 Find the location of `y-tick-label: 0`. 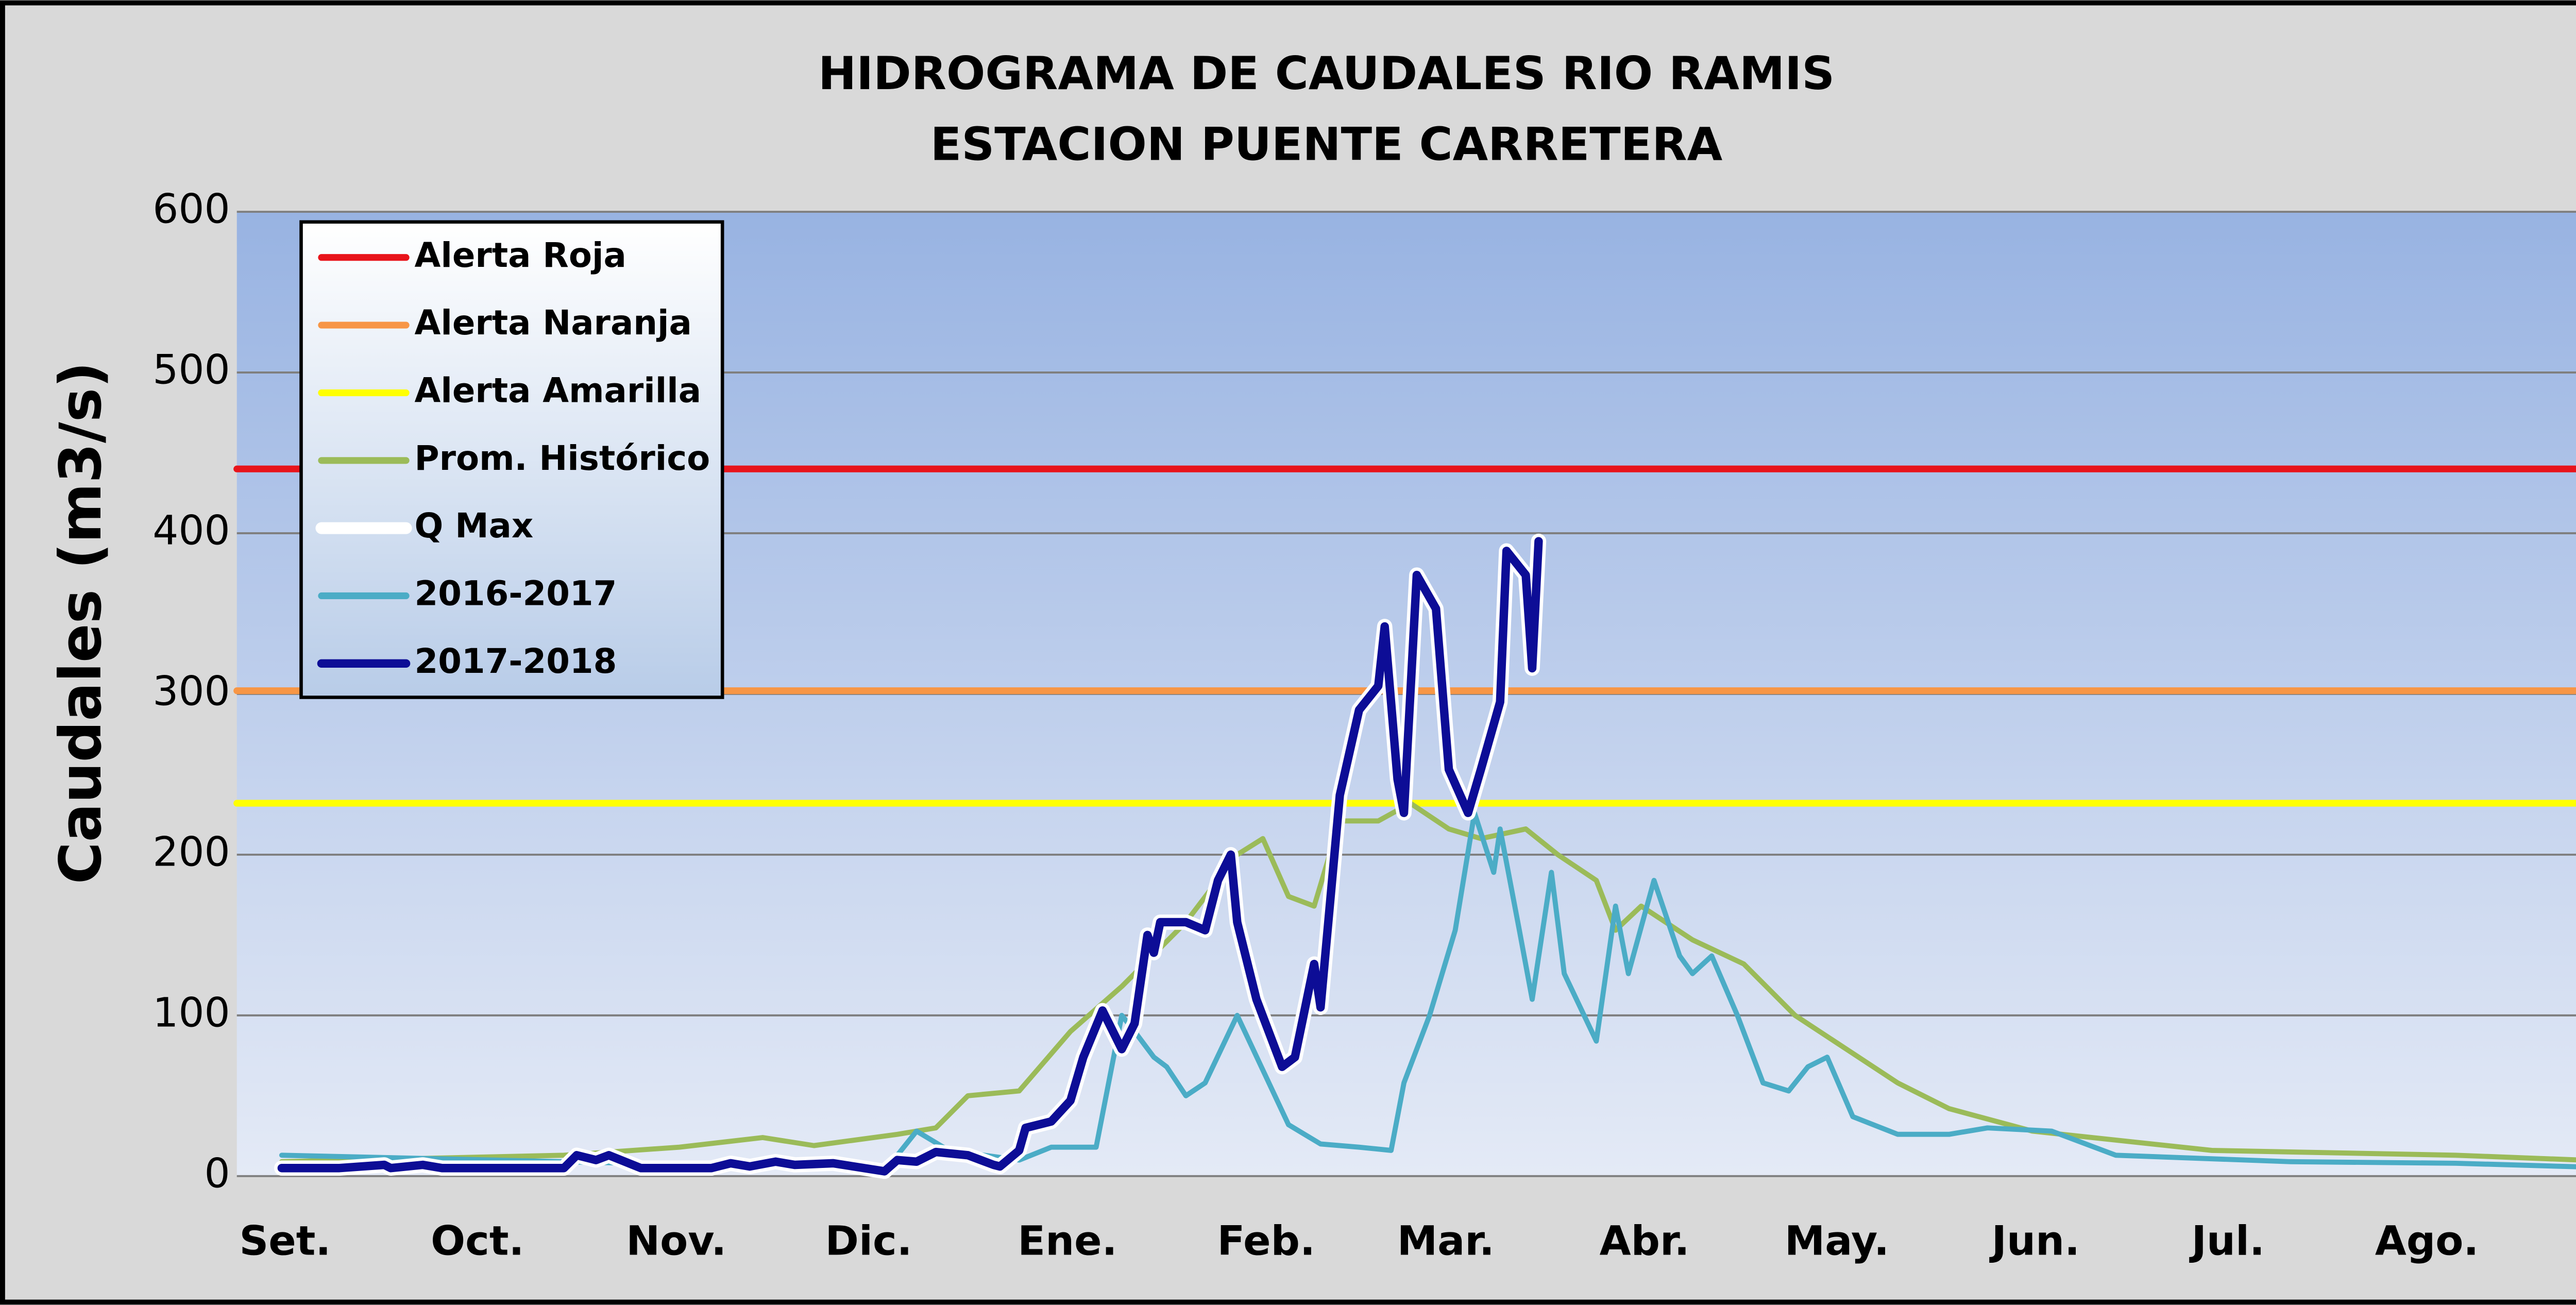

y-tick-label: 0 is located at coordinates (217, 1173).